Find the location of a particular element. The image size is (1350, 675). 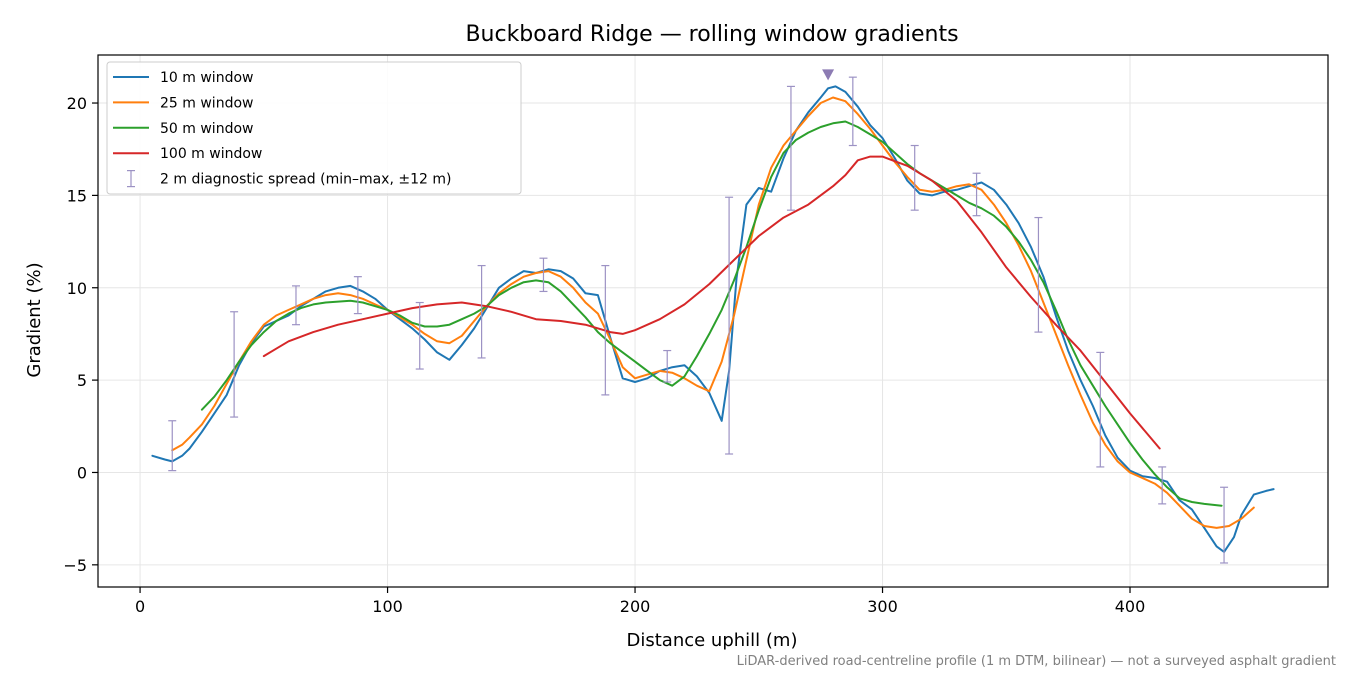

legend-item: 2 m diagnostic spread (min–max, ±12 m) is located at coordinates (289, 179).